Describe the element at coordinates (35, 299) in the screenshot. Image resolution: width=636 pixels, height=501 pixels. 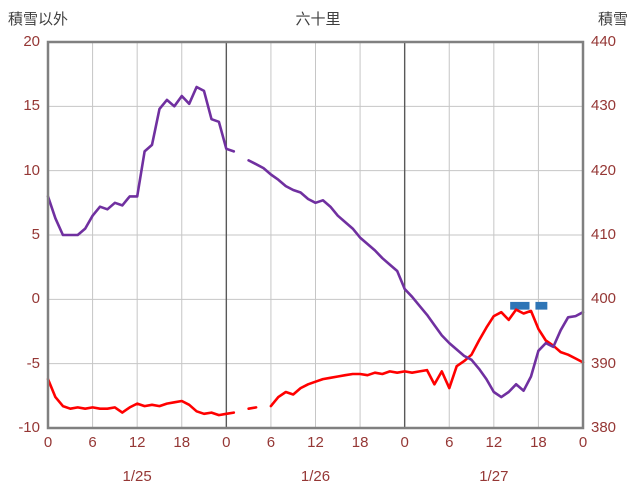
I see `y-left-tick-label: 0` at that location.